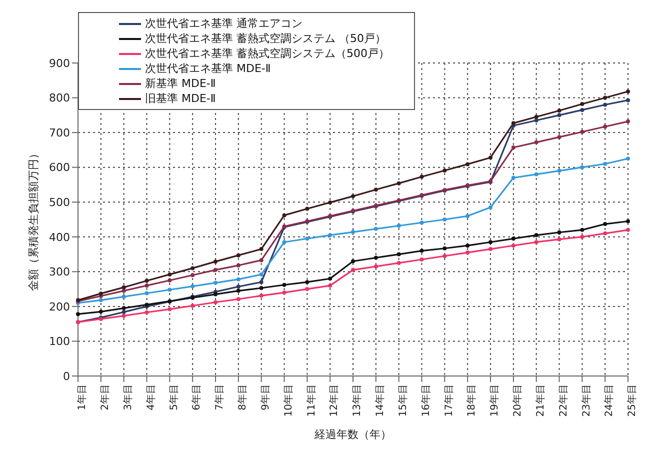 This screenshot has height=457, width=646. I want to click on x-tick-label: 23年目, so click(586, 400).